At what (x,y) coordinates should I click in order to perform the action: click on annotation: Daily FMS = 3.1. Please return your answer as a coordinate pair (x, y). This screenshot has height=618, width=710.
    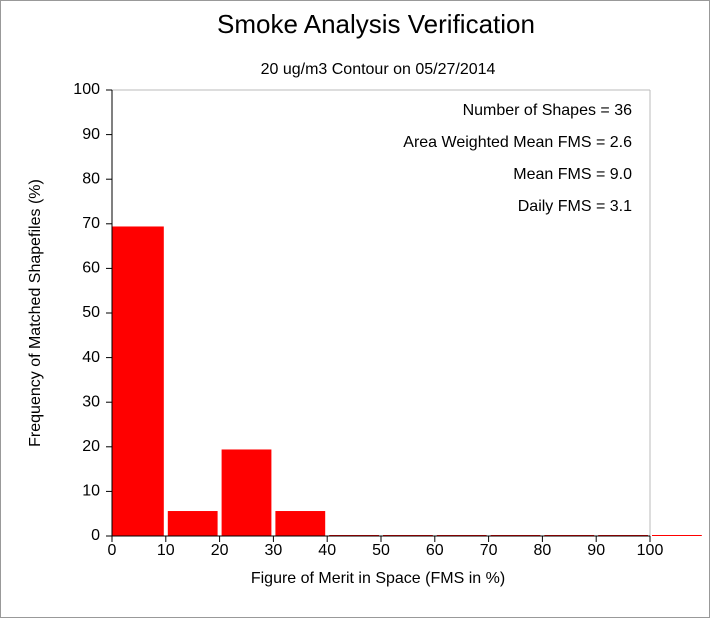
    Looking at the image, I should click on (575, 206).